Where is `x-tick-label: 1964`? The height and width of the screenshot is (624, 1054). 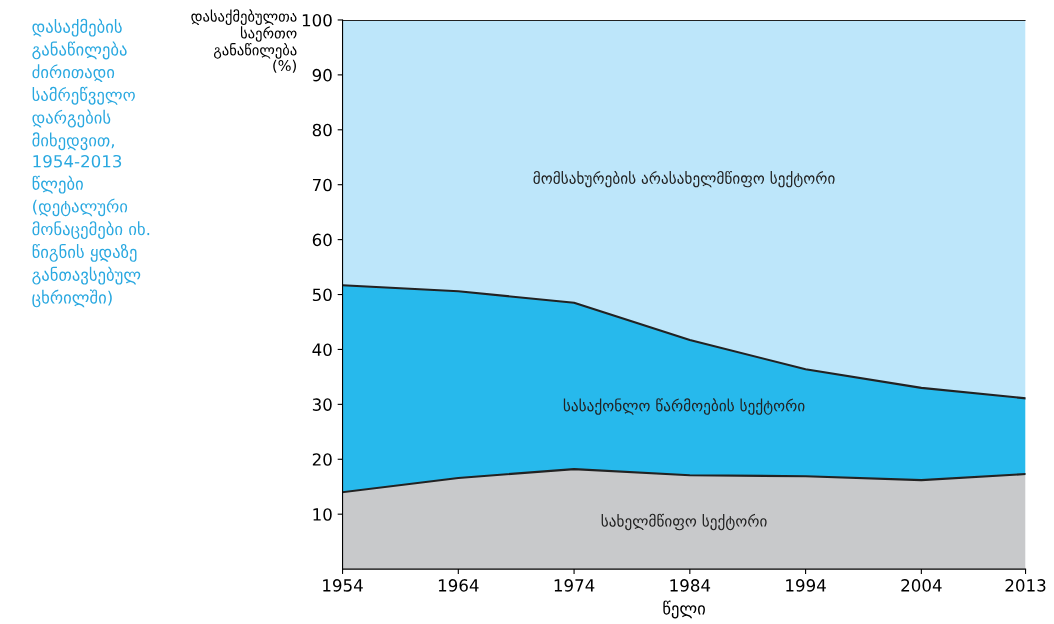 x-tick-label: 1964 is located at coordinates (458, 585).